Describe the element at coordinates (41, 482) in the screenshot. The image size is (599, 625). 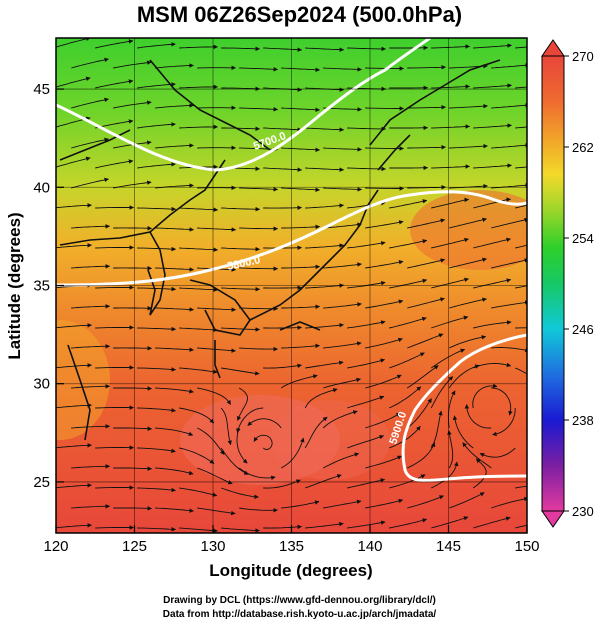
I see `y-tick-label: 25` at that location.